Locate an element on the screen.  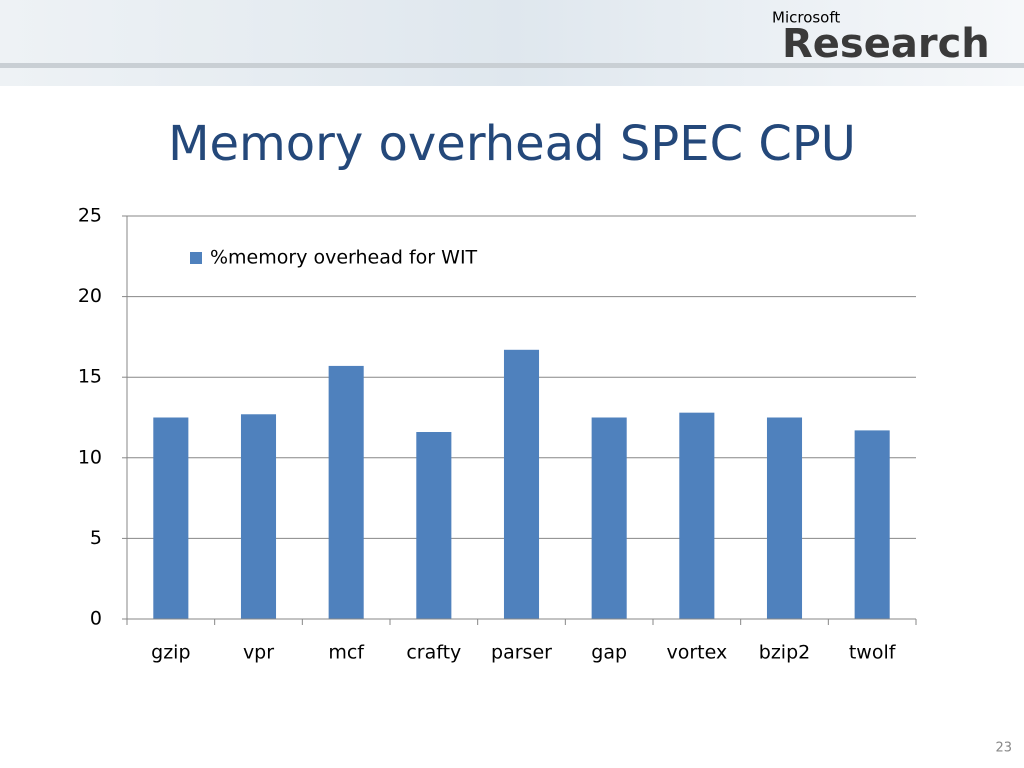
y-tick-label: 10 is located at coordinates (90, 457).